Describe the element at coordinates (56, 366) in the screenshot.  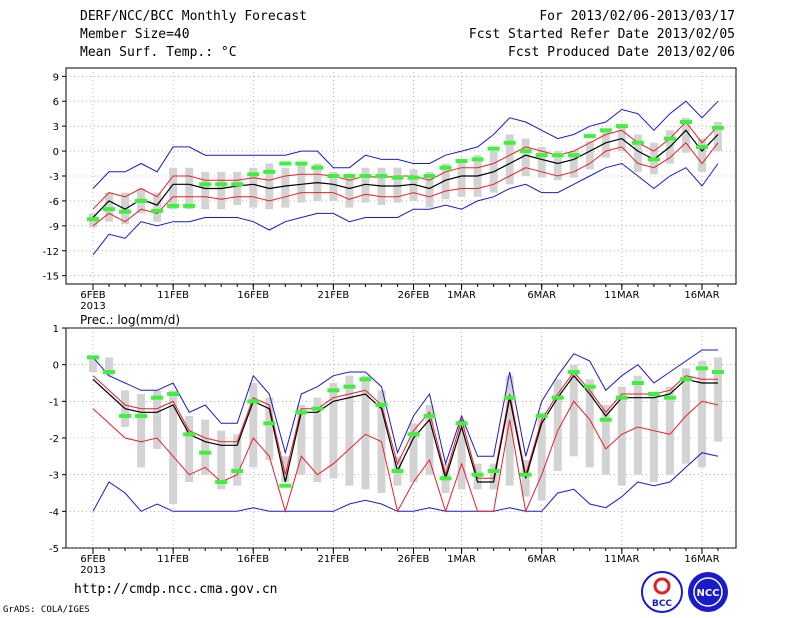
I see `y-tick-label: 0` at that location.